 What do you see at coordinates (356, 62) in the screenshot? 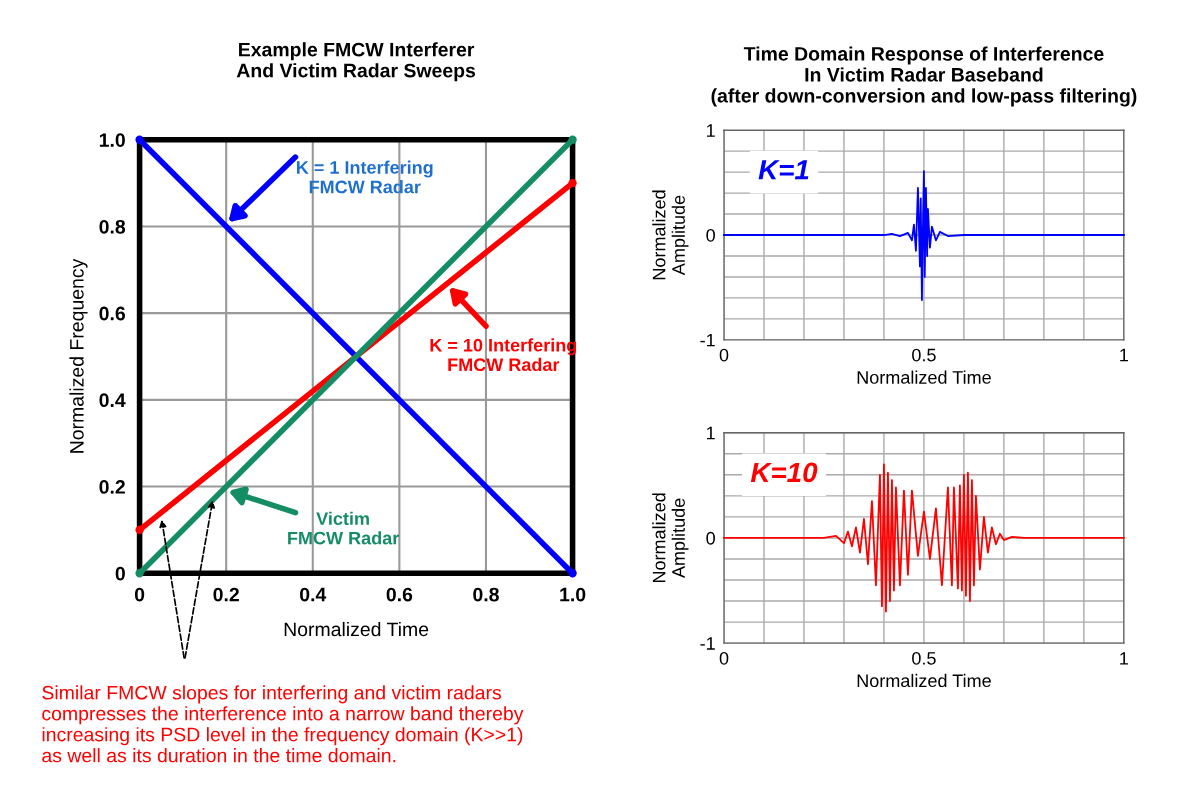
I see `chart-title: Example FMCW Interferer And Victim Radar Sweeps` at bounding box center [356, 62].